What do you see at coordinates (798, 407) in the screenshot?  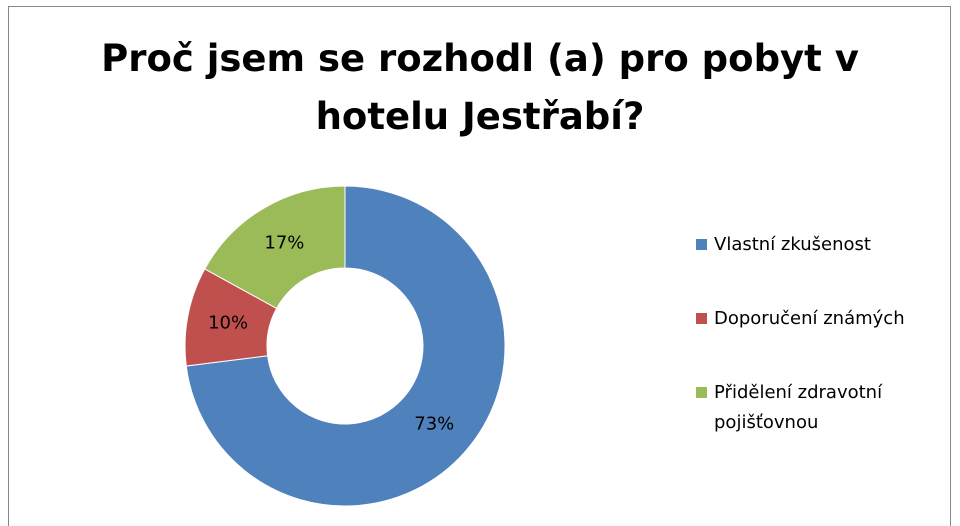 I see `legend-label: Přidělení zdravotní pojišťovnou` at bounding box center [798, 407].